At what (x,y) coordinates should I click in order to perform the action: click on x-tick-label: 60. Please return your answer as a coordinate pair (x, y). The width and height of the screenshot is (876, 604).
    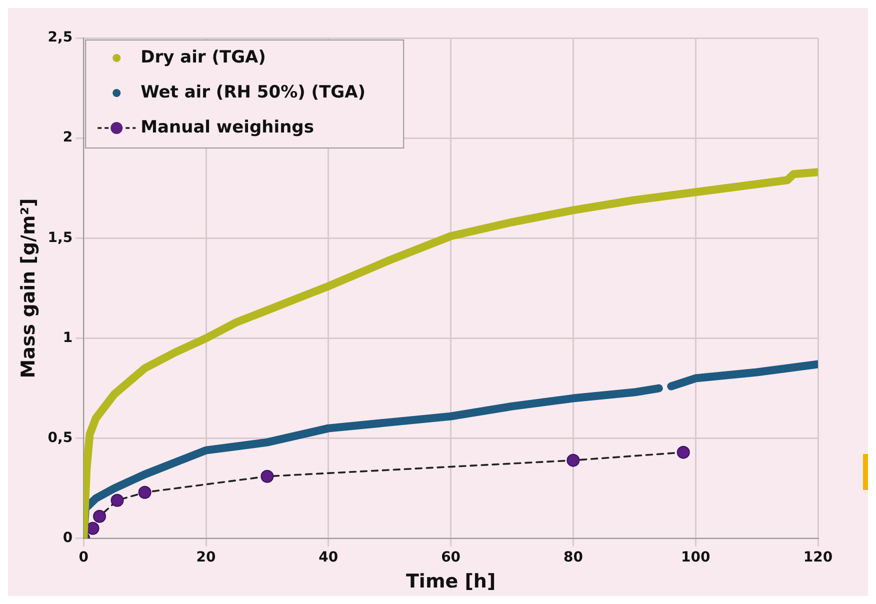
    Looking at the image, I should click on (451, 557).